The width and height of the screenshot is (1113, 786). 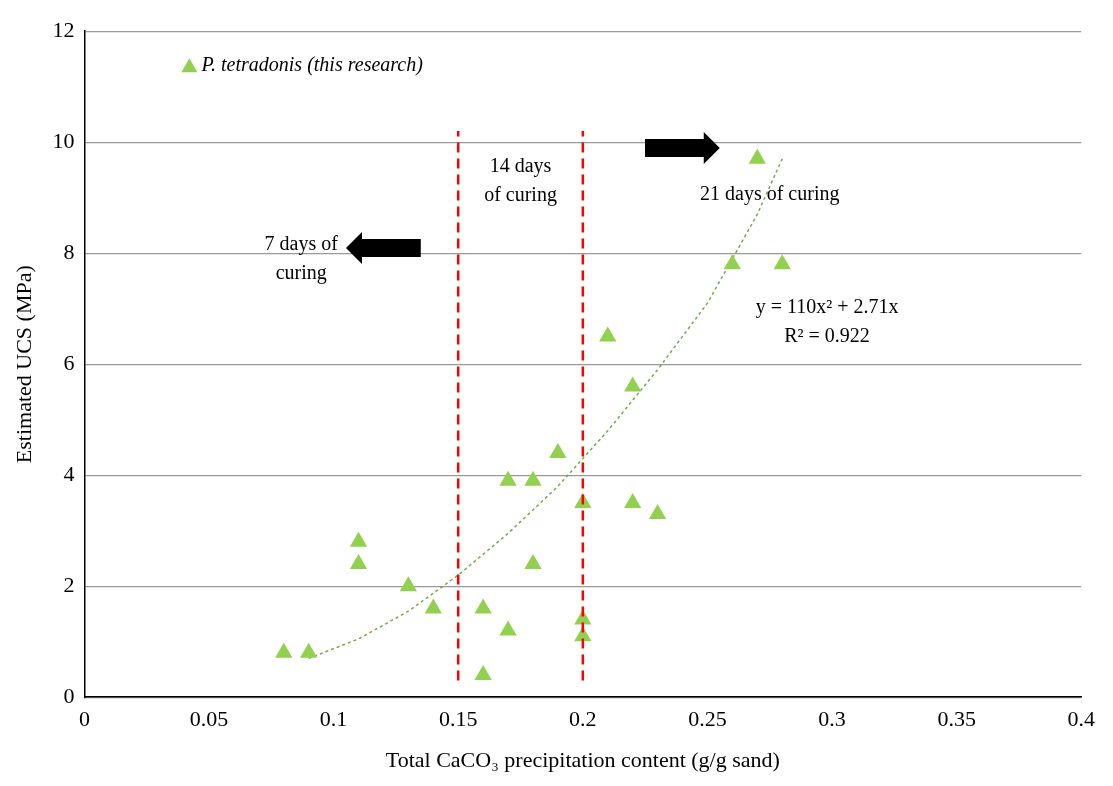 I want to click on y-tick-label: 0, so click(x=69, y=695).